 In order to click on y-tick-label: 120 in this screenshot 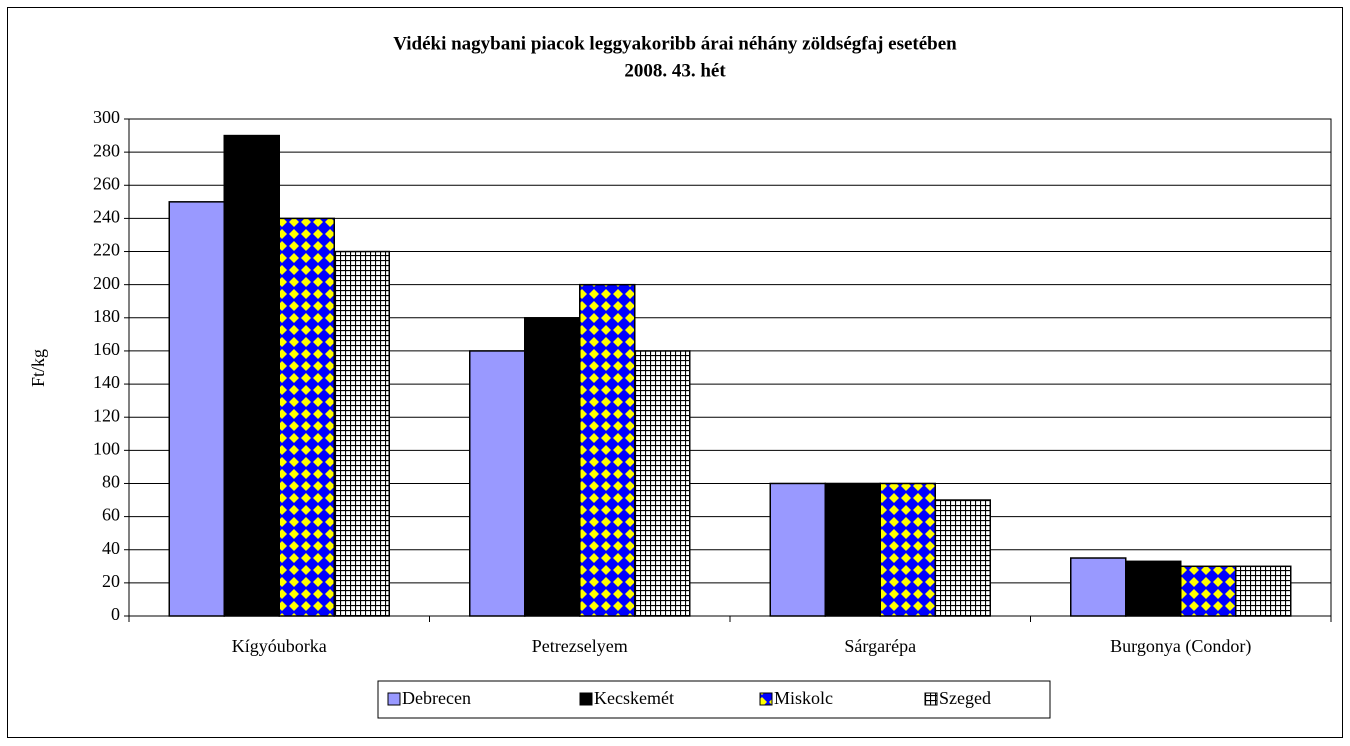, I will do `click(106, 415)`.